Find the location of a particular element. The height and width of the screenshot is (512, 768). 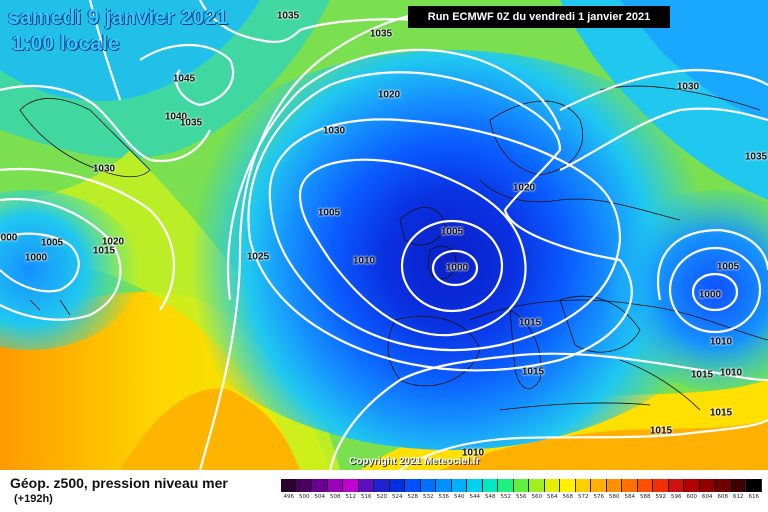

scale-step: 520 is located at coordinates (382, 491).